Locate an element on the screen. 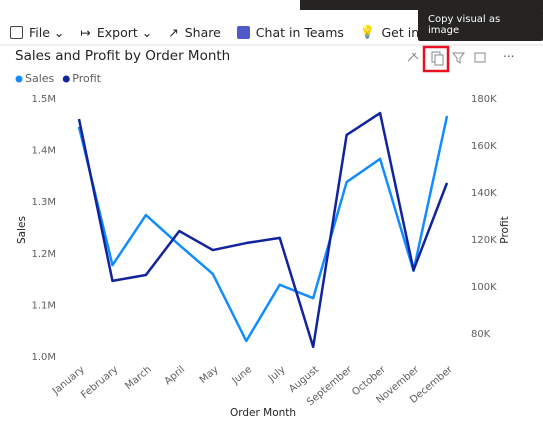 Image resolution: width=543 pixels, height=433 pixels. y-tick-label: 1.5M is located at coordinates (43, 99).